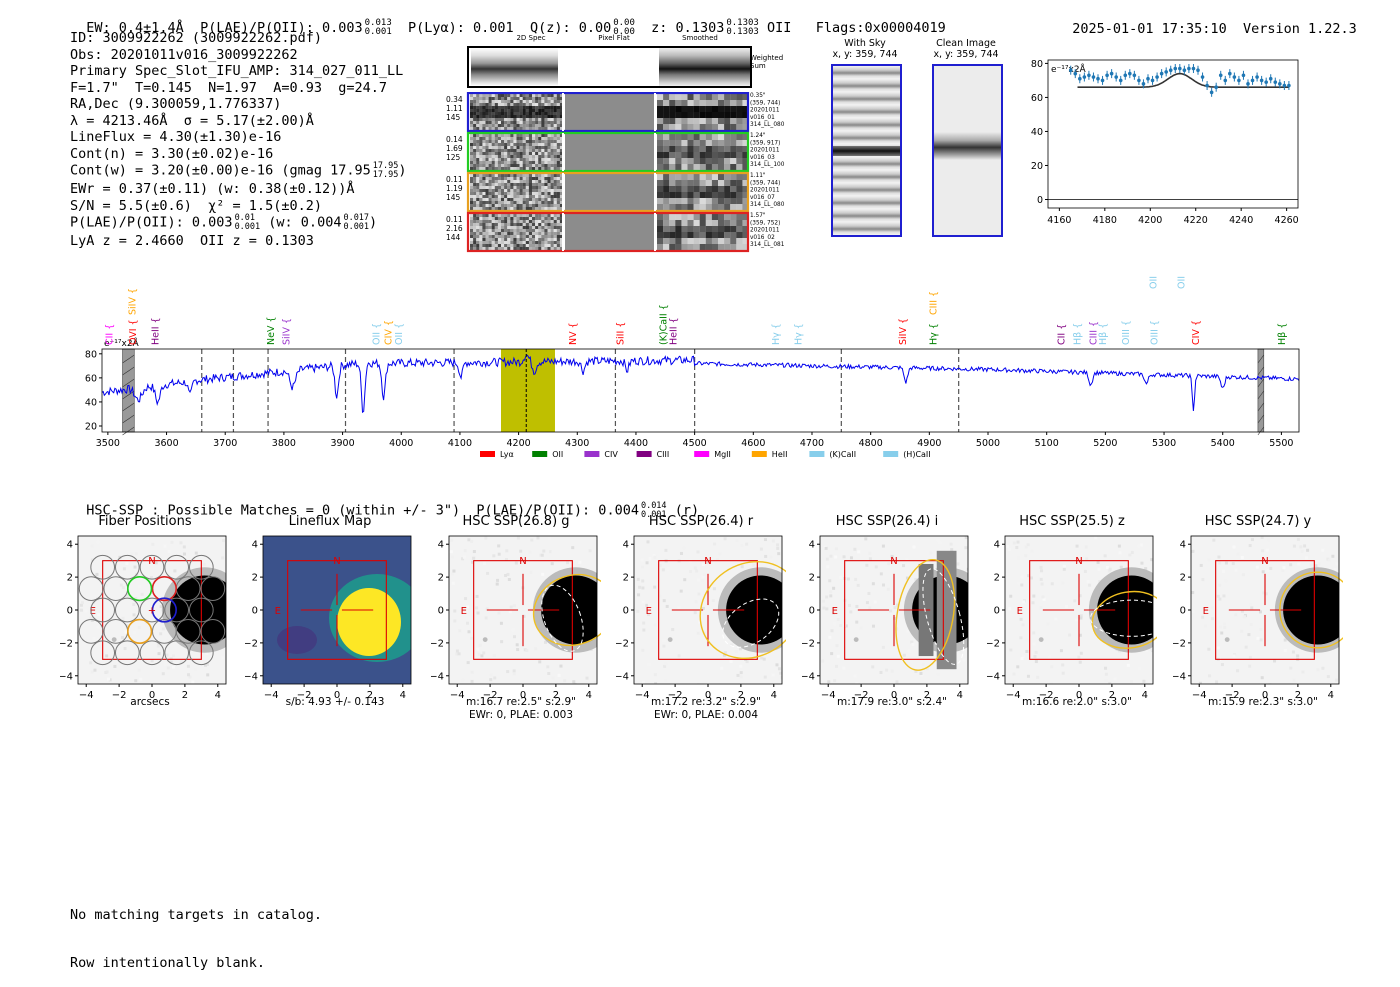 This screenshot has height=987, width=1400. What do you see at coordinates (70, 578) in the screenshot?
I see `panel-y-tick-label: 2` at bounding box center [70, 578].